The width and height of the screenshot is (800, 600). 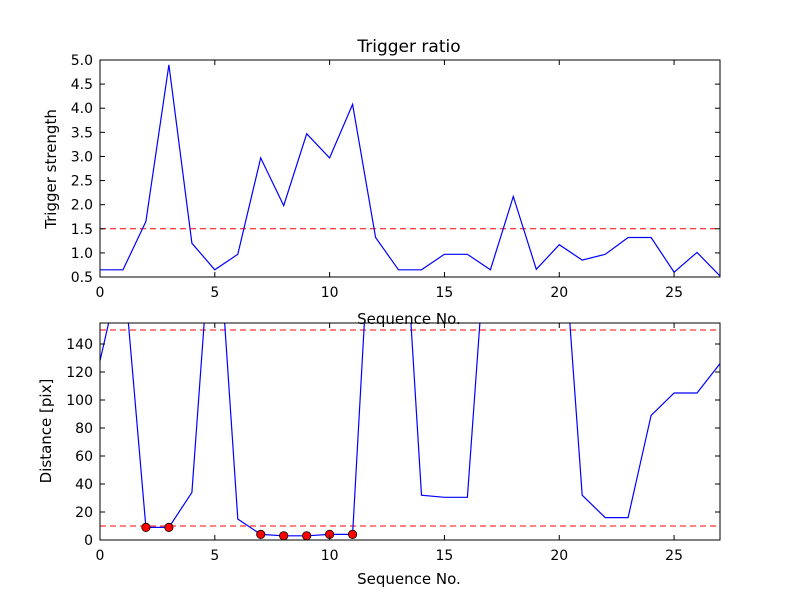 I want to click on y-tick-label: 4.5, so click(x=82, y=85).